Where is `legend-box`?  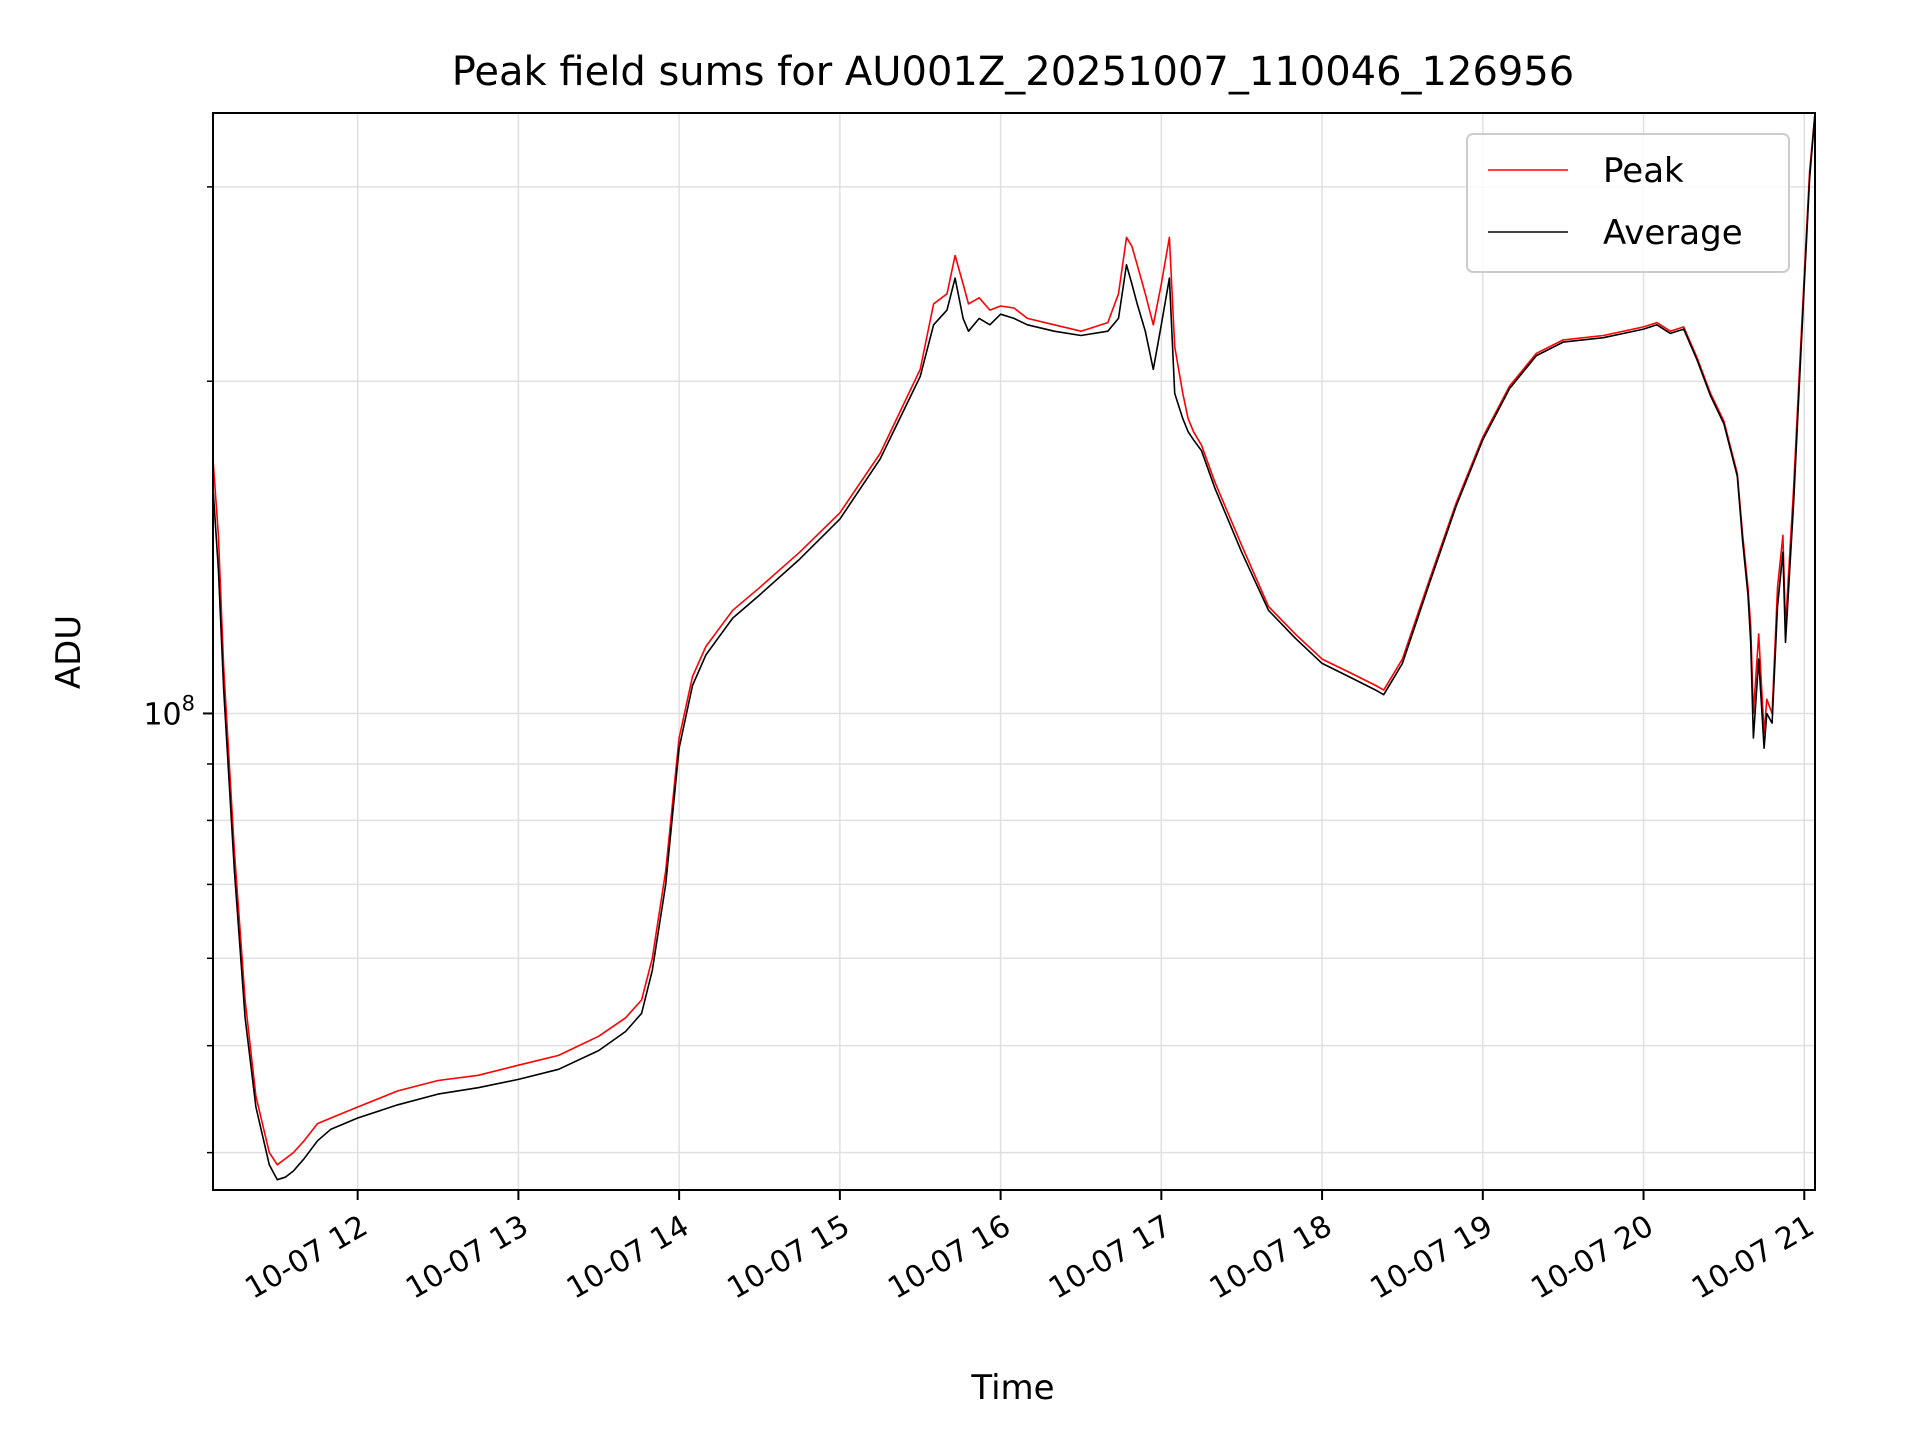 legend-box is located at coordinates (1628, 203).